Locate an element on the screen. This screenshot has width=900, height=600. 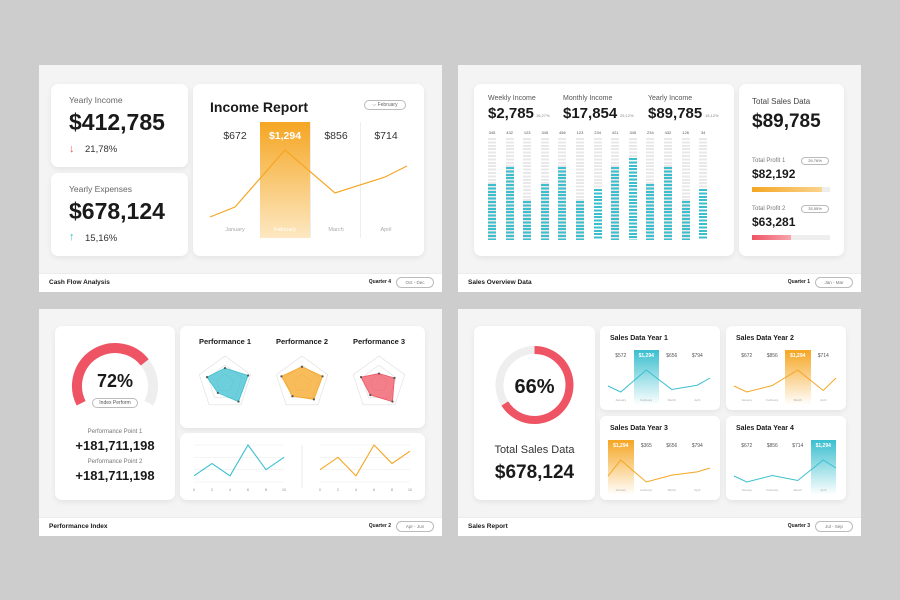
x-tick-label: 2 is located at coordinates (212, 490).